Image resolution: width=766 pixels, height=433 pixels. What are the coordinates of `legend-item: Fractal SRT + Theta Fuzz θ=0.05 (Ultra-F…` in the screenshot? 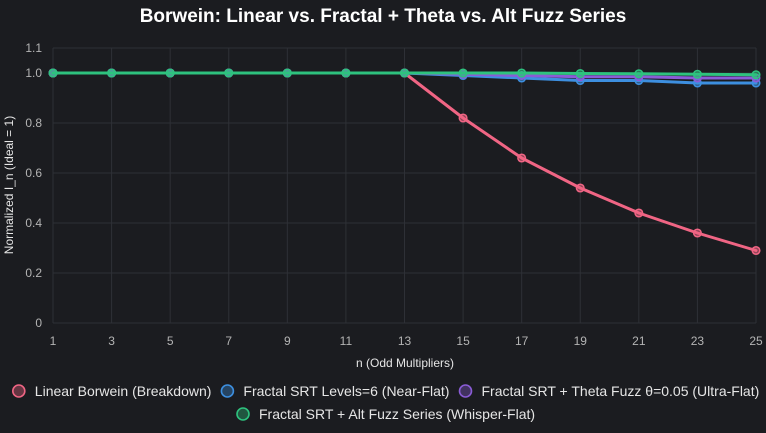 It's located at (609, 391).